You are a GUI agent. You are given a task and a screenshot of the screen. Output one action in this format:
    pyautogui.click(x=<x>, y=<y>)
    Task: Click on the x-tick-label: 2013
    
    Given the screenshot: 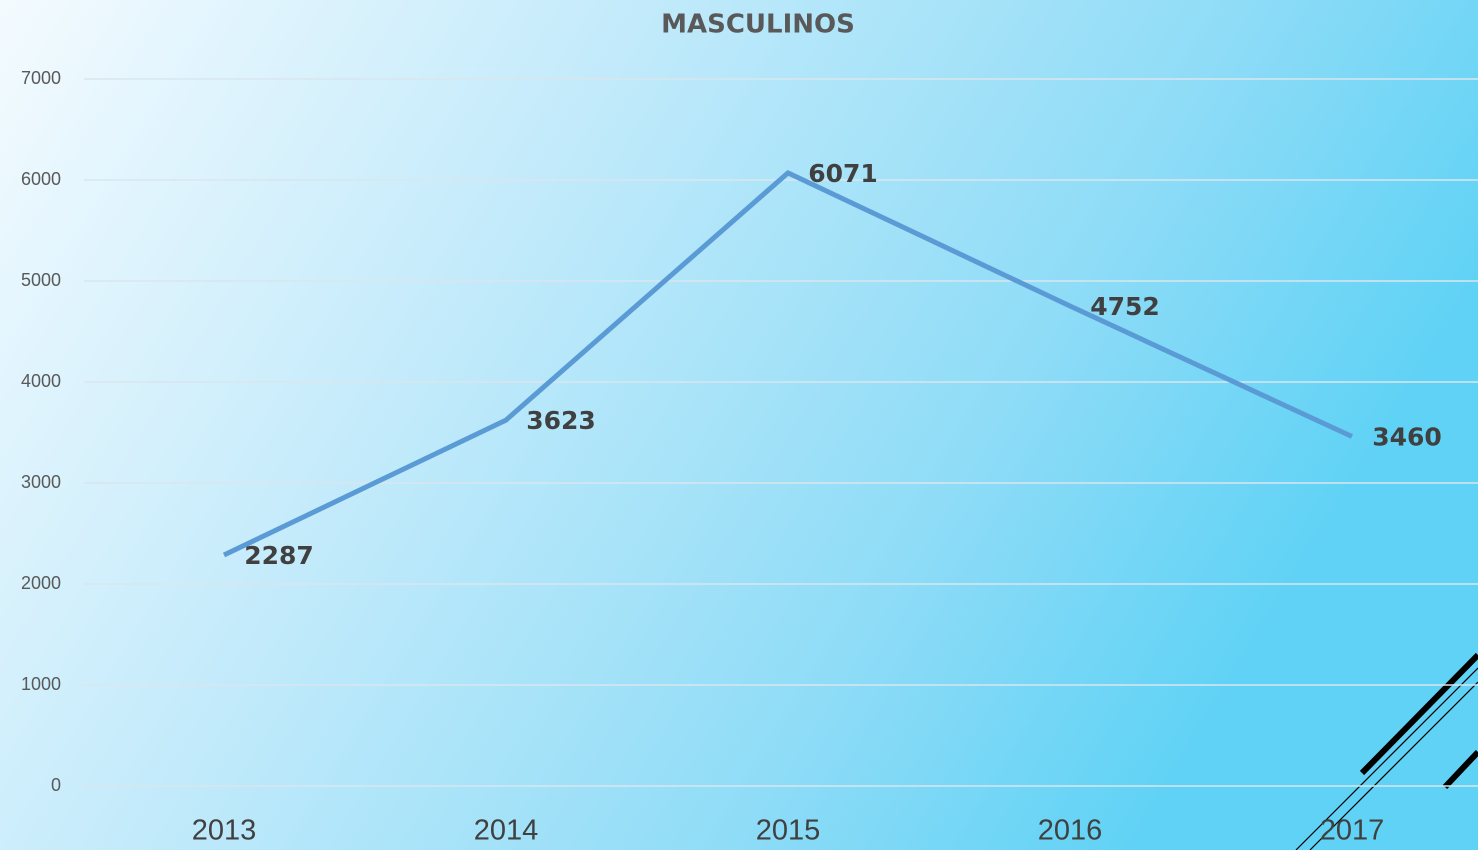 What is the action you would take?
    pyautogui.click(x=224, y=831)
    